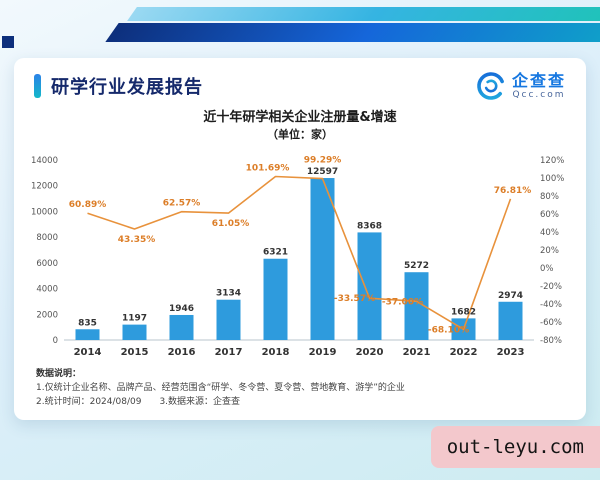  I want to click on x-axis-label: 2015, so click(135, 352).